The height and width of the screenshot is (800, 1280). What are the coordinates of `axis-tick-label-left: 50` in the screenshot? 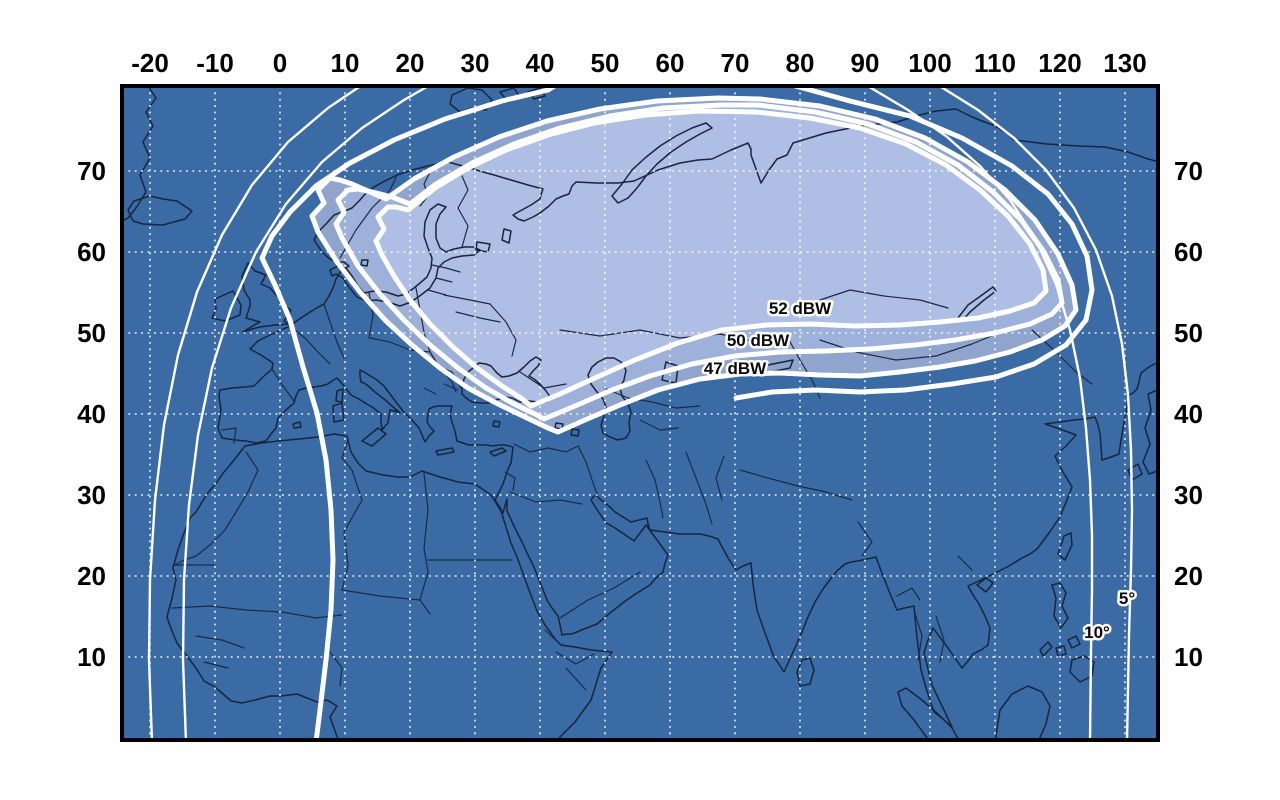 It's located at (91, 333).